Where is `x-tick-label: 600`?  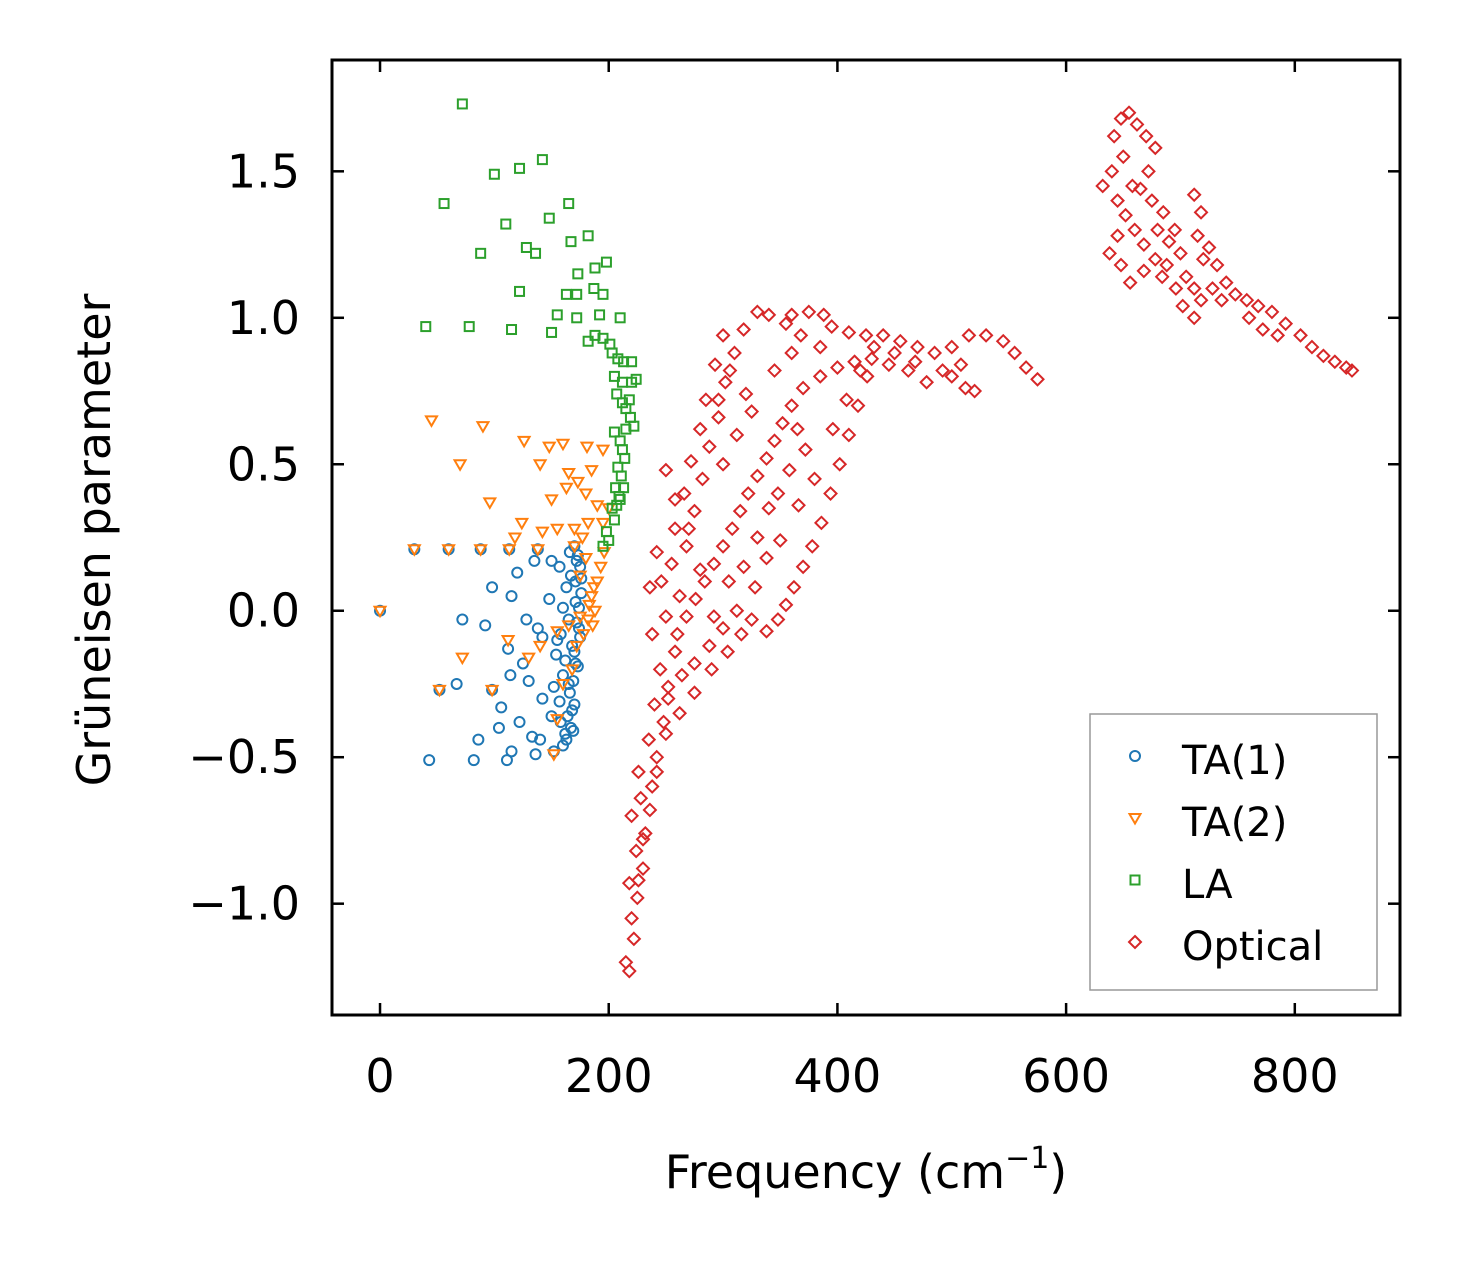 x-tick-label: 600 is located at coordinates (1066, 1076).